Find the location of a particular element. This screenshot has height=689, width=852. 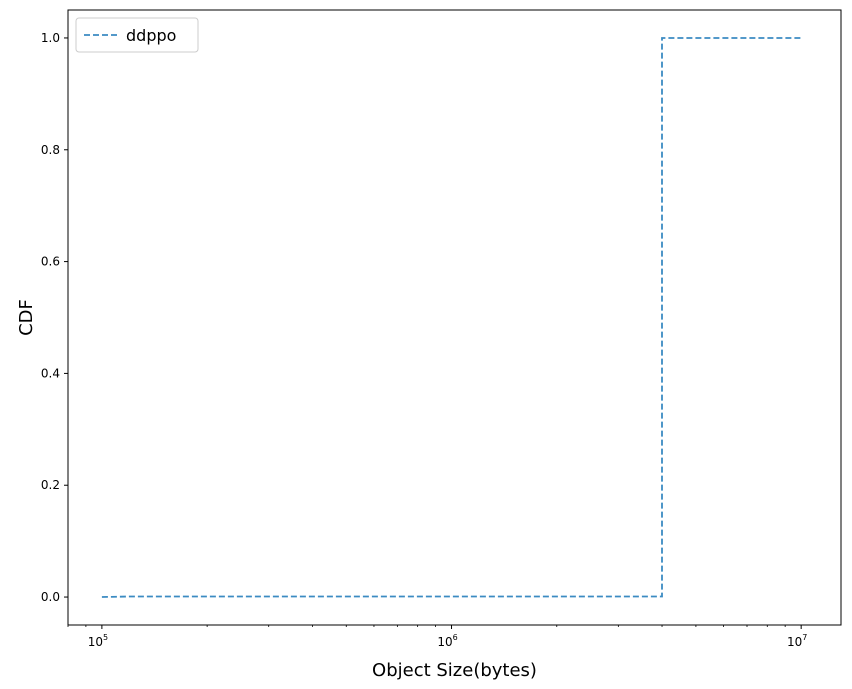

y-axis-label: CDF is located at coordinates (26, 317).